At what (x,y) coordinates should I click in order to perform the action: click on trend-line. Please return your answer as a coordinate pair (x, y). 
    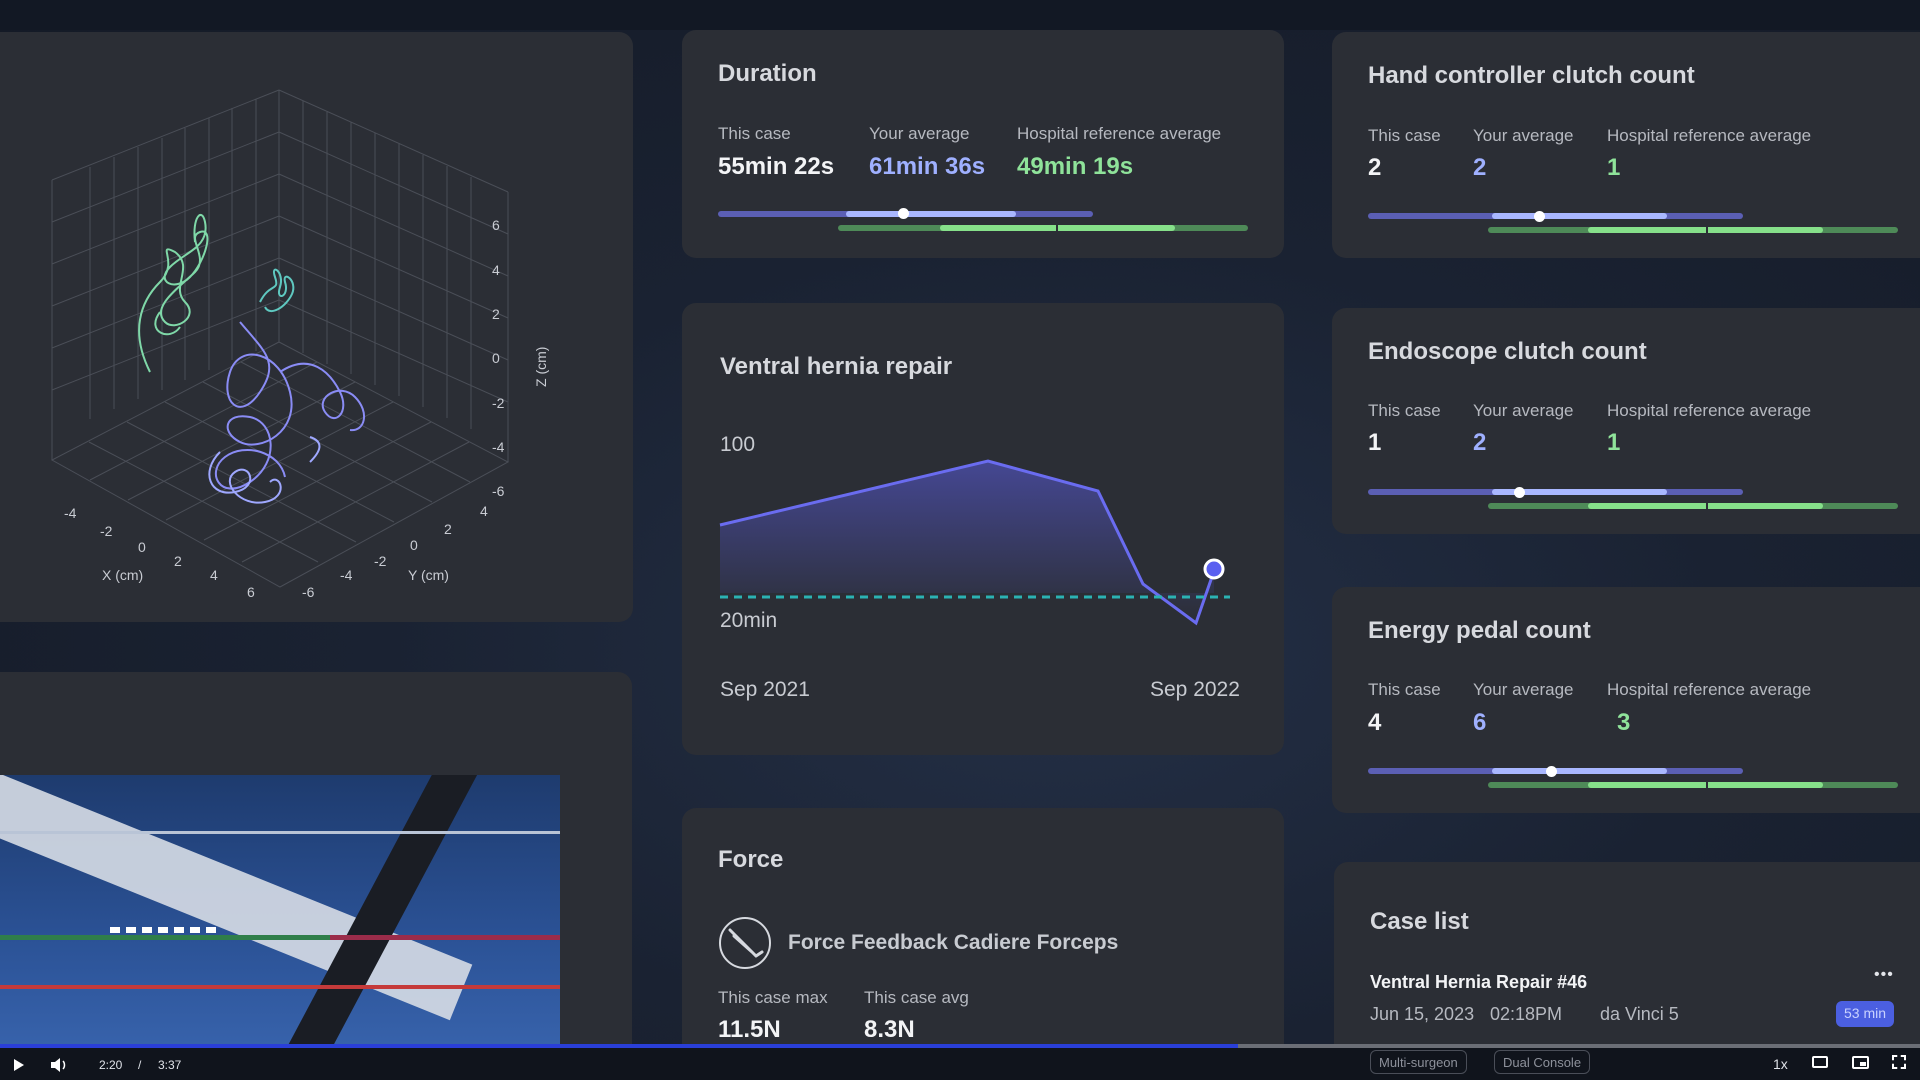
    Looking at the image, I should click on (967, 542).